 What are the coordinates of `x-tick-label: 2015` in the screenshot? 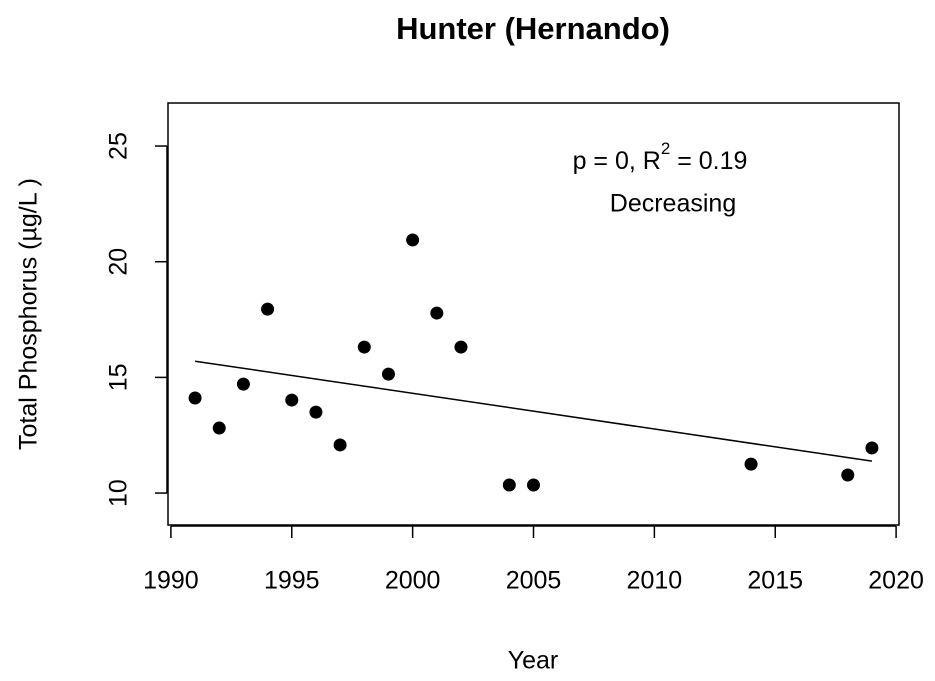 It's located at (775, 581).